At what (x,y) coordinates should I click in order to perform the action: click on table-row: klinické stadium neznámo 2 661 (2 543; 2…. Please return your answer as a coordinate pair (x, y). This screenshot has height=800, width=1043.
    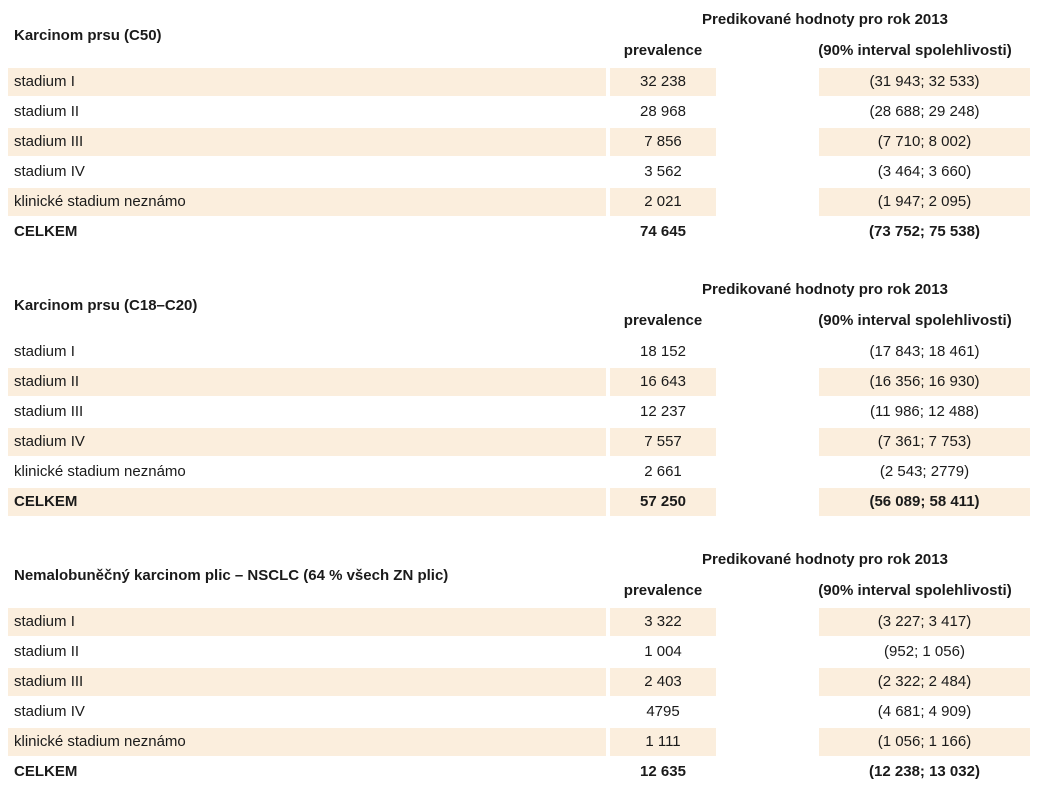
    Looking at the image, I should click on (521, 473).